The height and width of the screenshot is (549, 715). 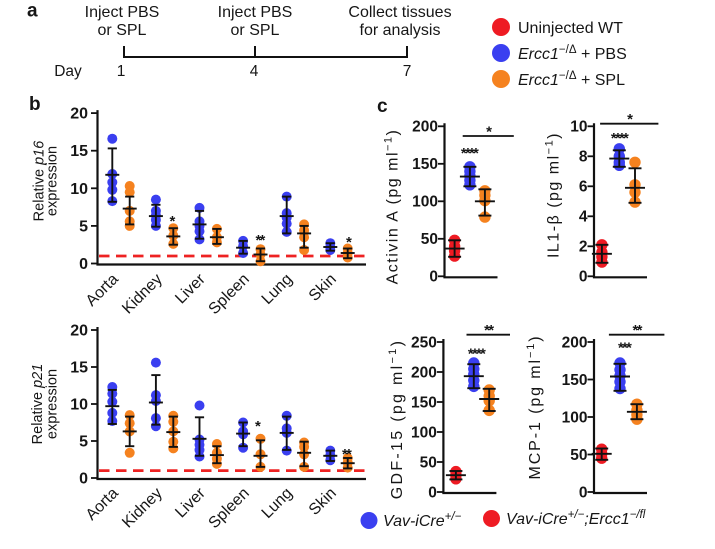 I want to click on svg-text: 1, so click(x=121, y=71).